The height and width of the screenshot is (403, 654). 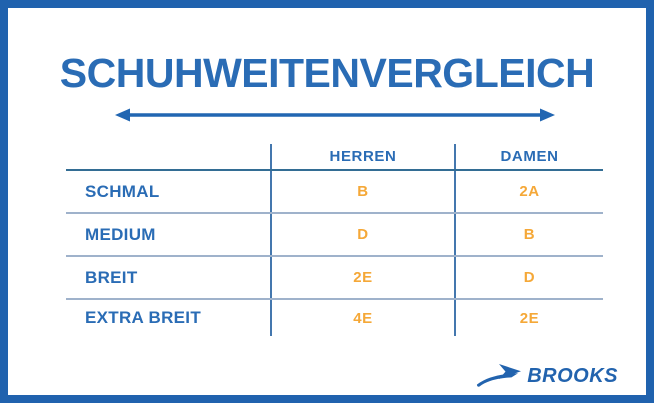 I want to click on row-label: MEDIUM, so click(x=120, y=234).